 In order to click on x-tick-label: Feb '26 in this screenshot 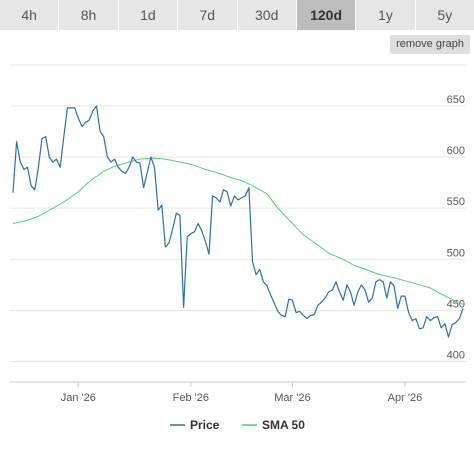, I will do `click(191, 398)`.